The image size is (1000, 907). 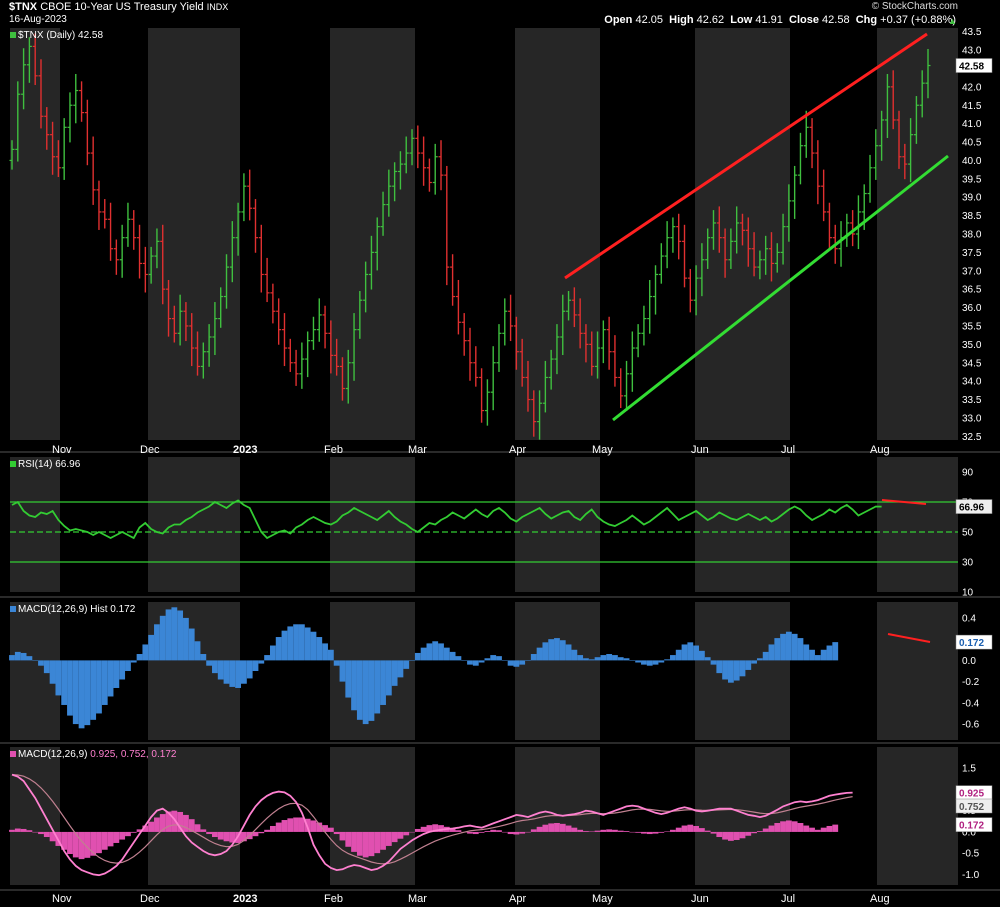 I want to click on rsi-axis-tick: 90, so click(x=968, y=473).